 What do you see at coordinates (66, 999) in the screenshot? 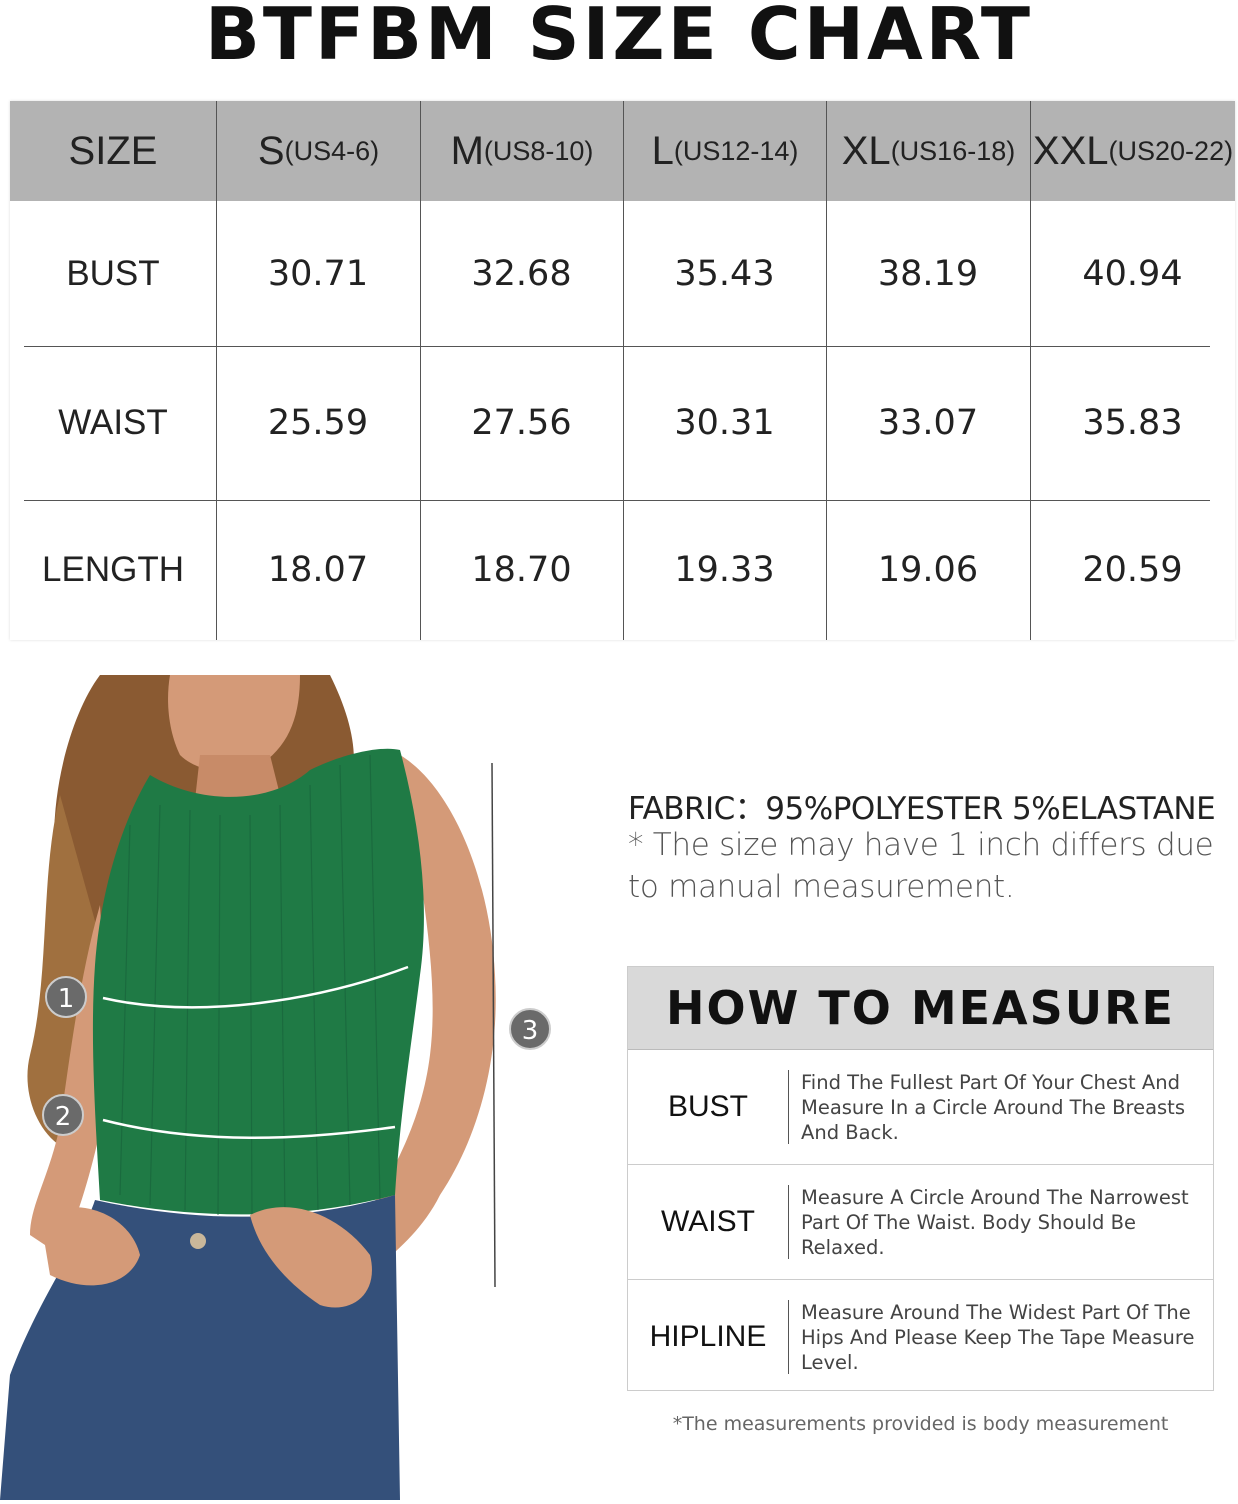
I see `marker-1: 1` at bounding box center [66, 999].